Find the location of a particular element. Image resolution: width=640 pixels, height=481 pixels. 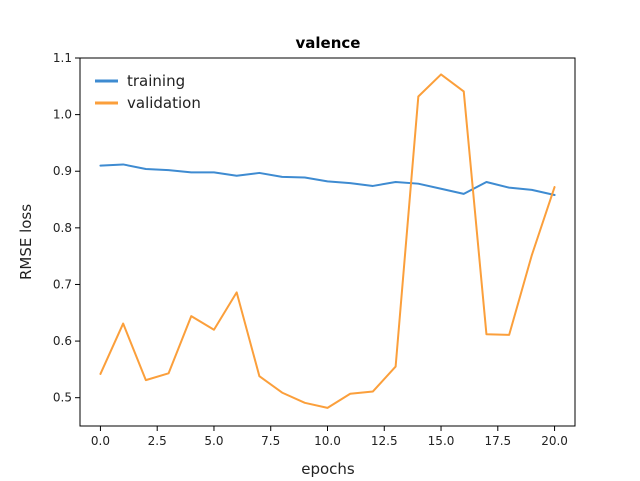

series-line-training is located at coordinates (327, 180).